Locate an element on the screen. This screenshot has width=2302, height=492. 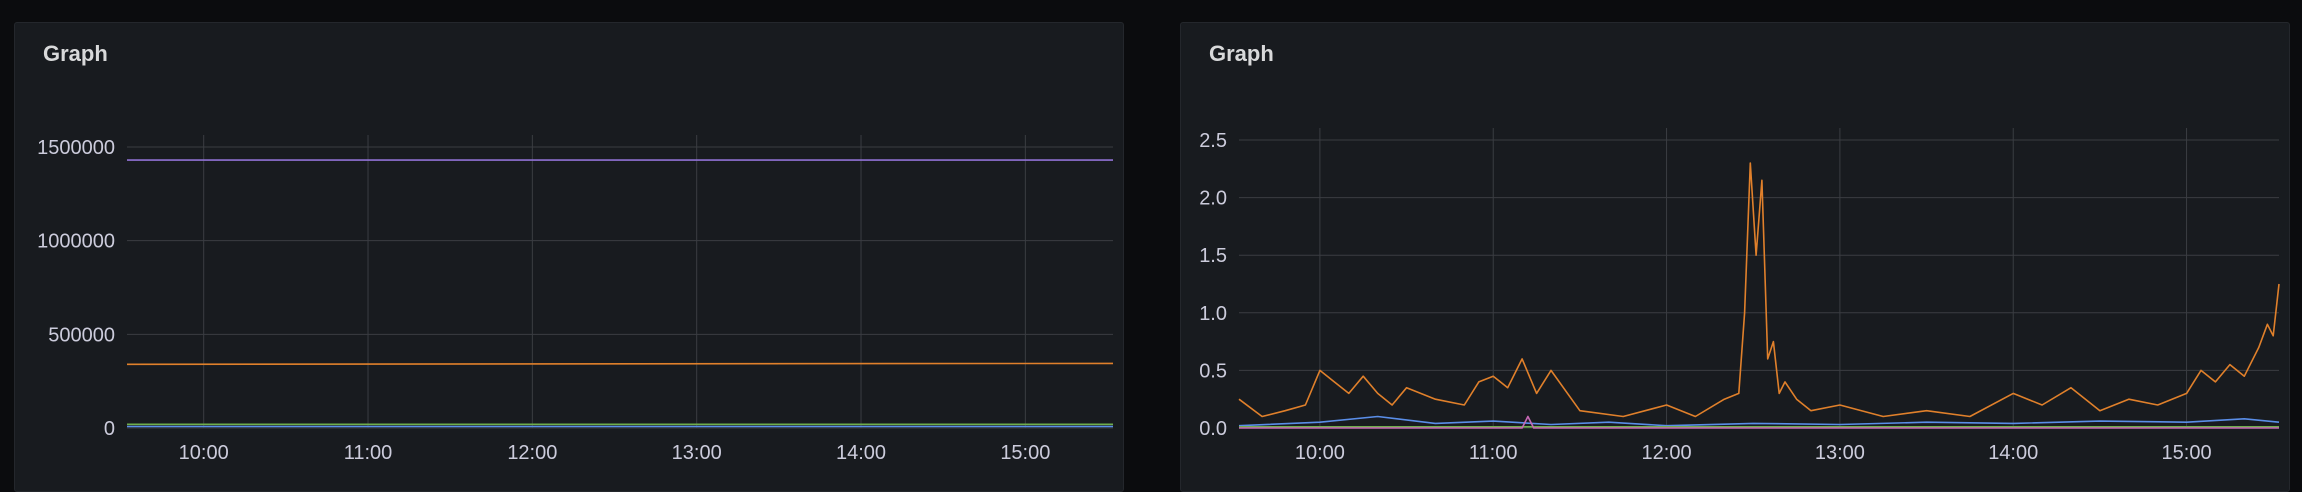
y-tick-label: 1500000 is located at coordinates (76, 148).